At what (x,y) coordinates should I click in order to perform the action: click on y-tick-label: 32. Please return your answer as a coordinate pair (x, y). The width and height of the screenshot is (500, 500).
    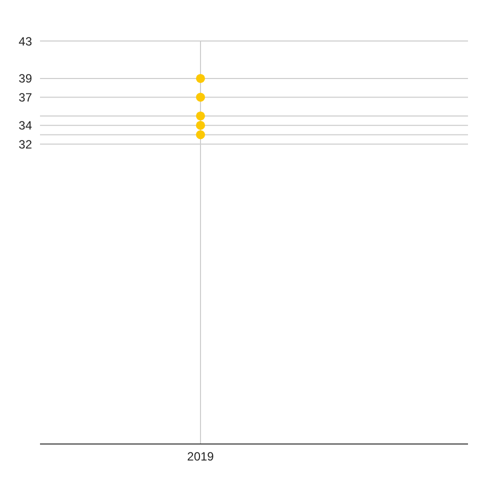
    Looking at the image, I should click on (25, 144).